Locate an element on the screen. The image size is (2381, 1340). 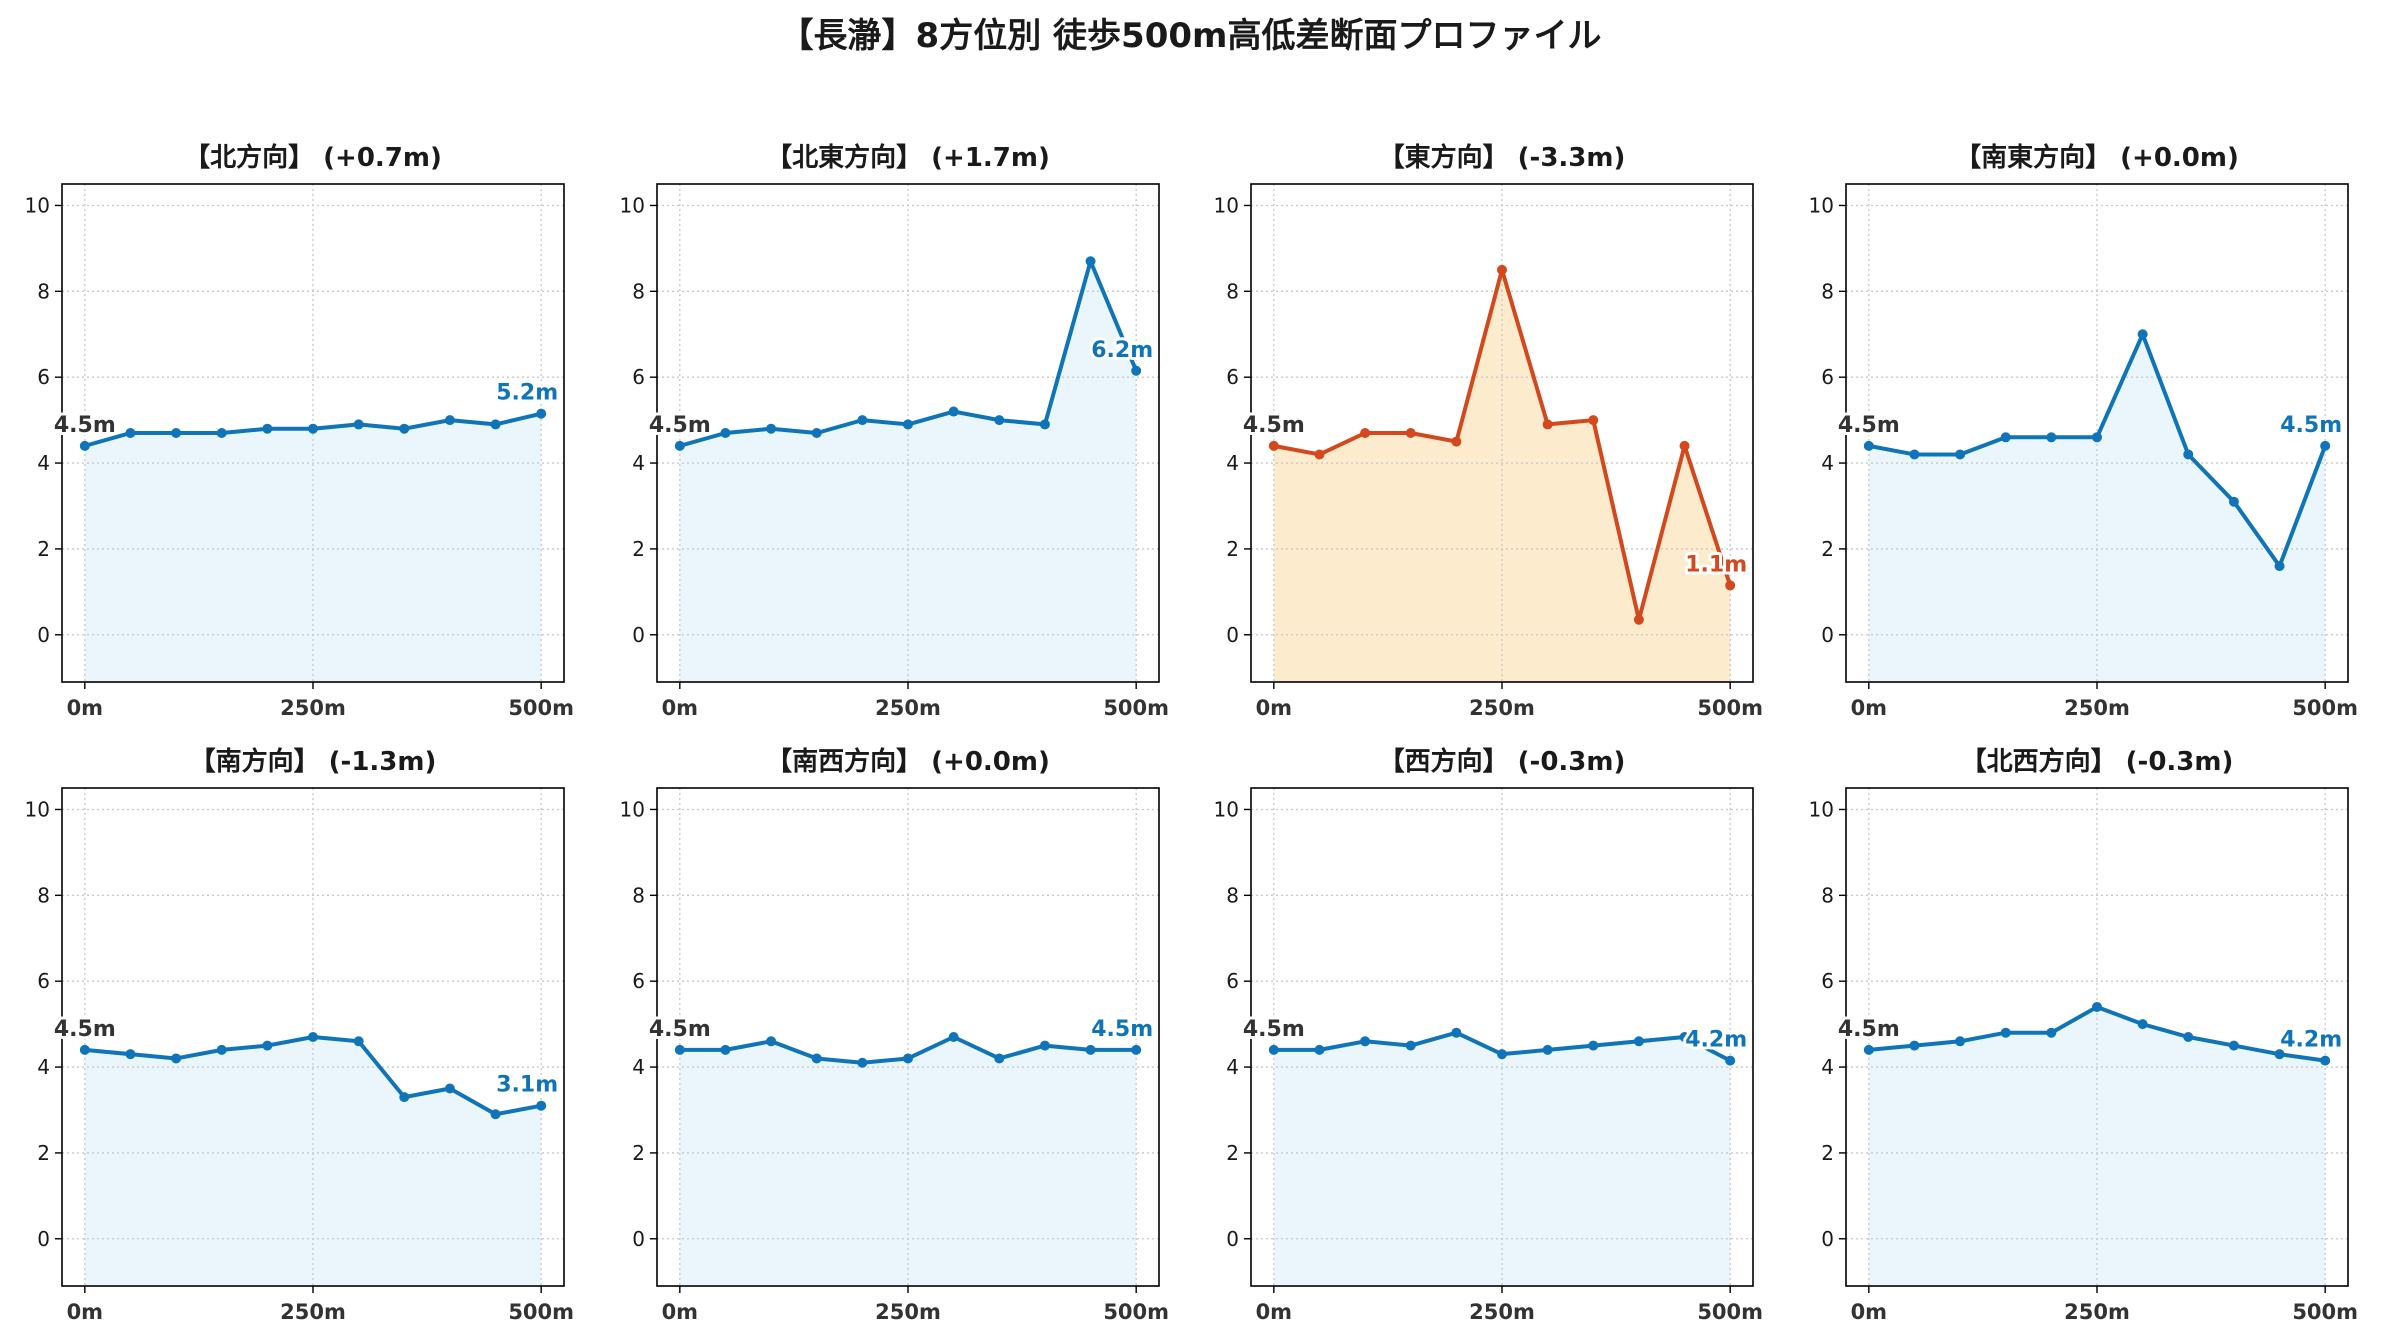
panel-4: 【南方向】 (-1.3m) 0 2 4 6 8 10 0m 250m 500m 4.5m 3.1m is located at coordinates (299, 1035).